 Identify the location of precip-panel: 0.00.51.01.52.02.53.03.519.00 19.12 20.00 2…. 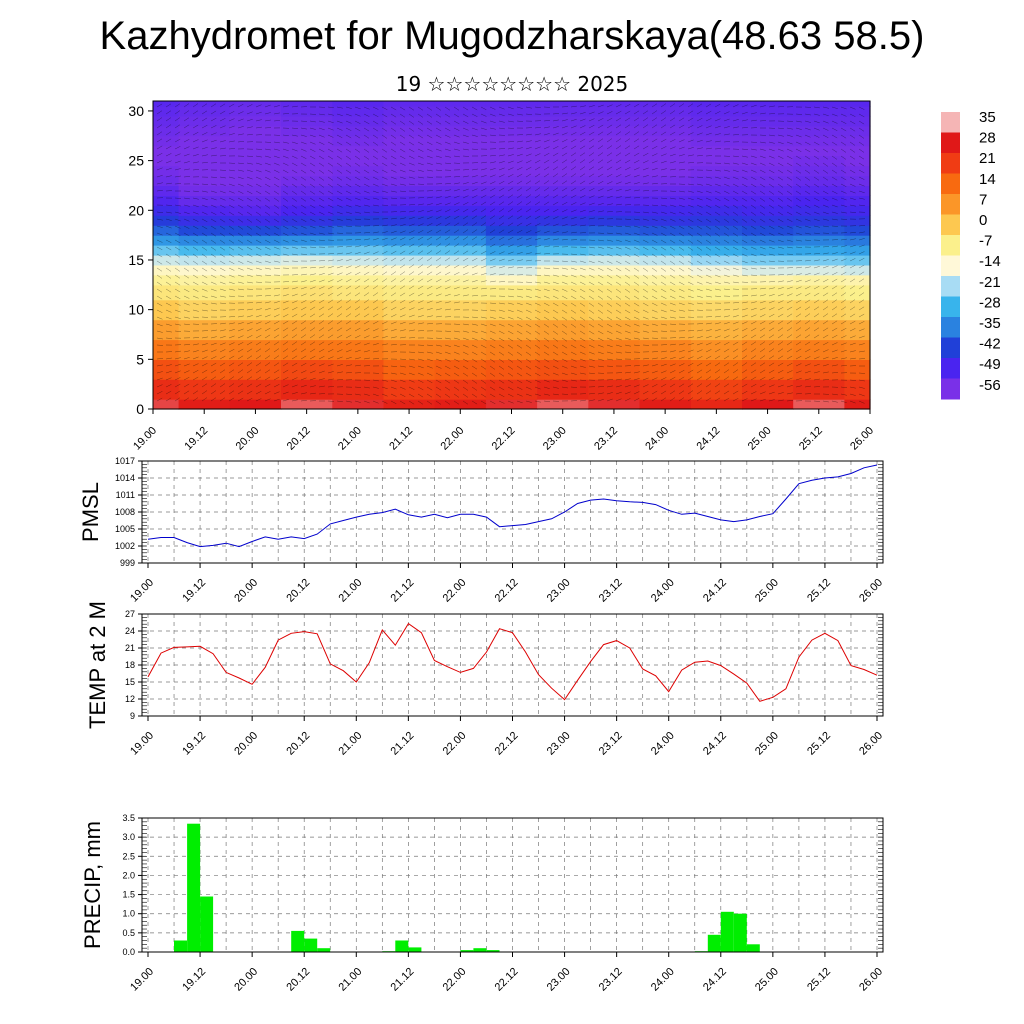
(482, 903).